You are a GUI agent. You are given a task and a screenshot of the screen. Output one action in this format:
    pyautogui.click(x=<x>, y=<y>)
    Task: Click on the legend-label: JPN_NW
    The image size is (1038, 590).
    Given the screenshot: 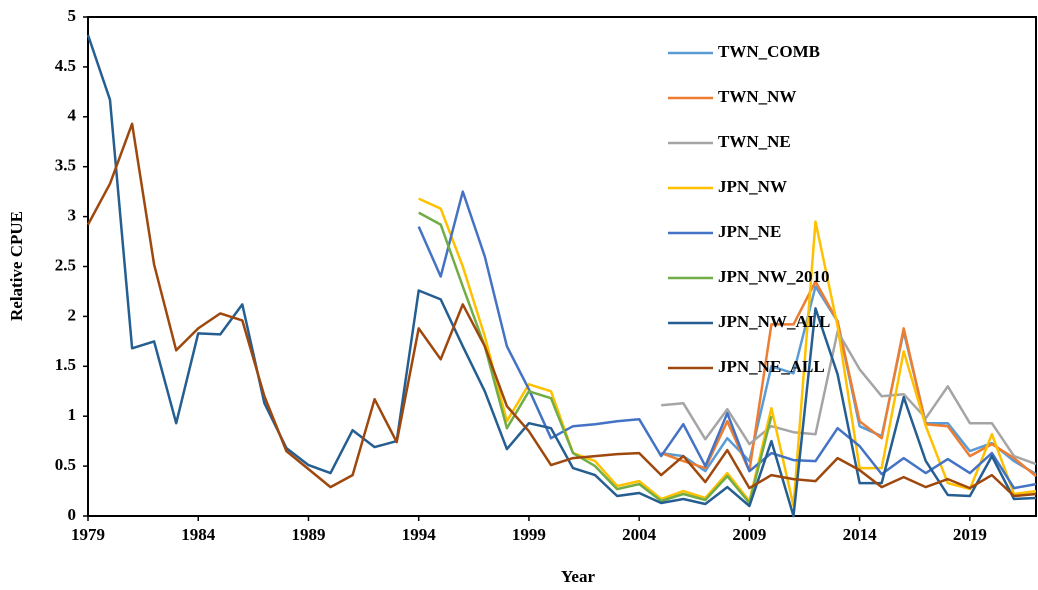 What is the action you would take?
    pyautogui.click(x=752, y=186)
    